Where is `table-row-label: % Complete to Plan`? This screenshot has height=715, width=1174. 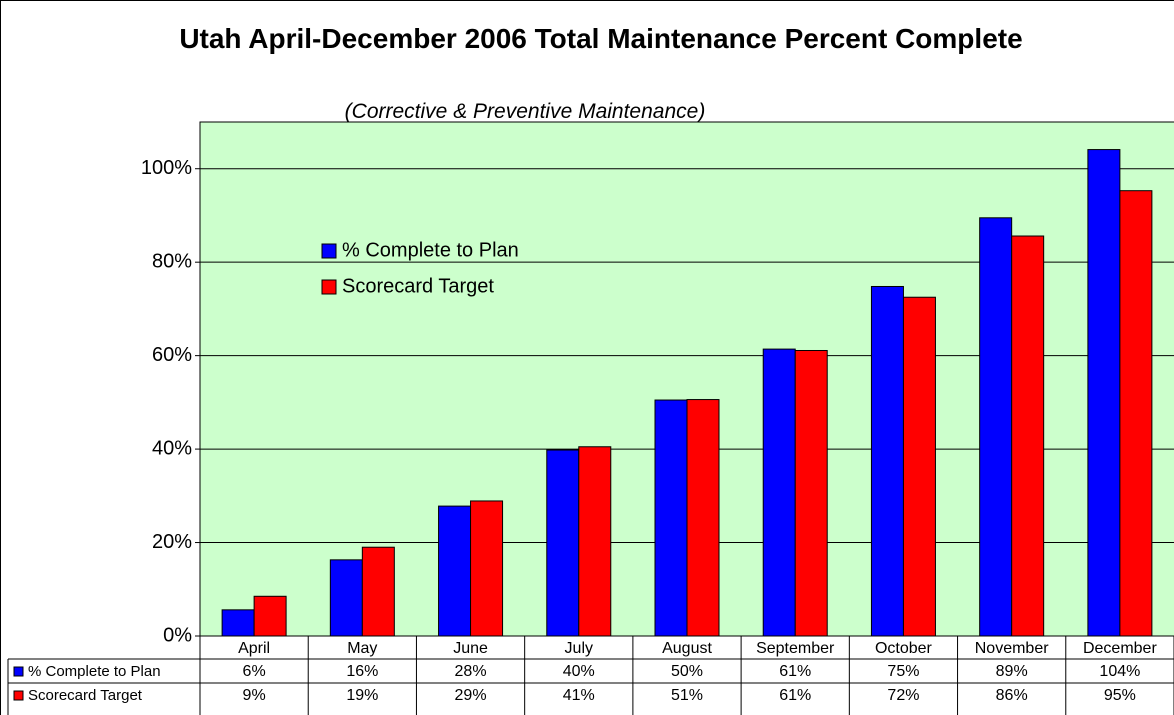 table-row-label: % Complete to Plan is located at coordinates (94, 671).